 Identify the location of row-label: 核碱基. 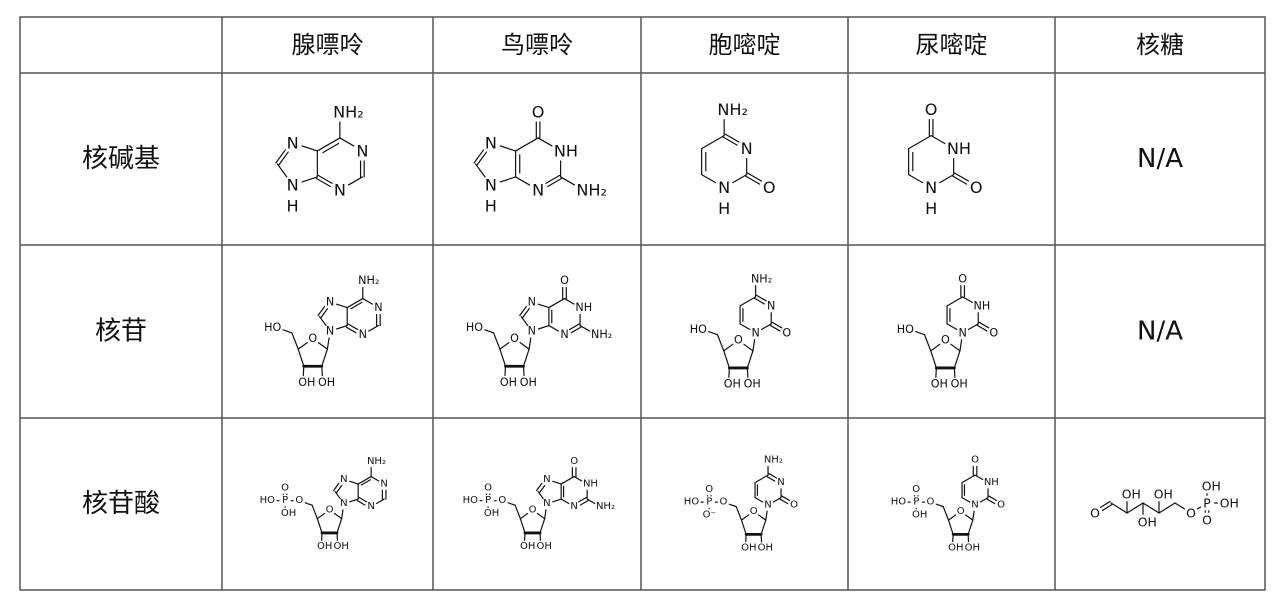
(121, 159).